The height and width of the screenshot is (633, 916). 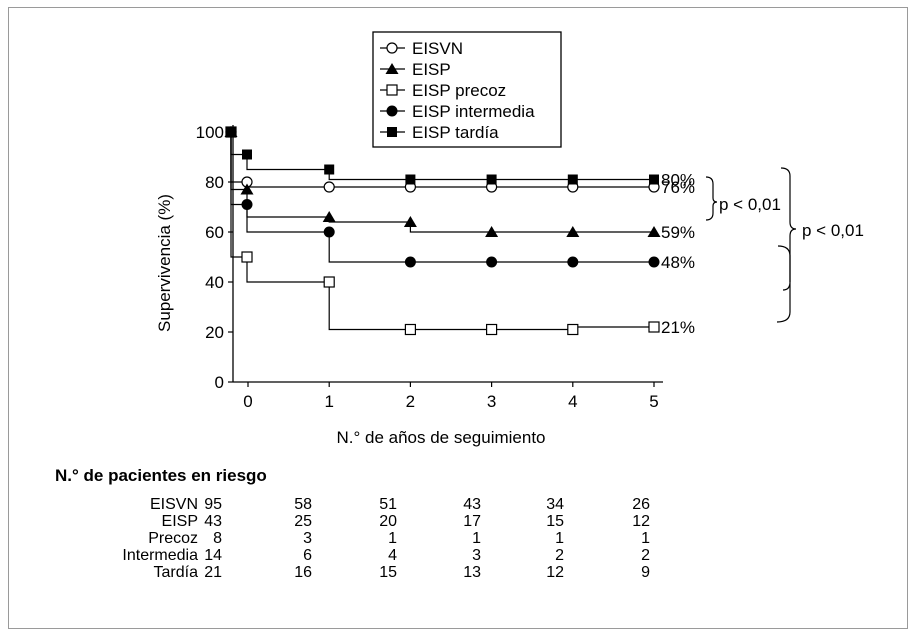 What do you see at coordinates (213, 504) in the screenshot?
I see `risk-cell: 95` at bounding box center [213, 504].